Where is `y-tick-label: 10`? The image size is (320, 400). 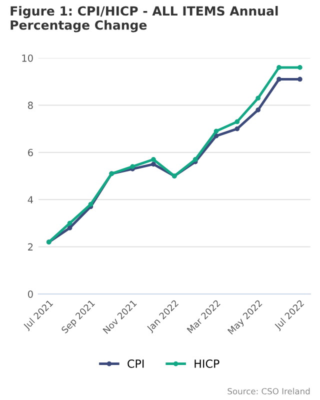 y-tick-label: 10 is located at coordinates (27, 58).